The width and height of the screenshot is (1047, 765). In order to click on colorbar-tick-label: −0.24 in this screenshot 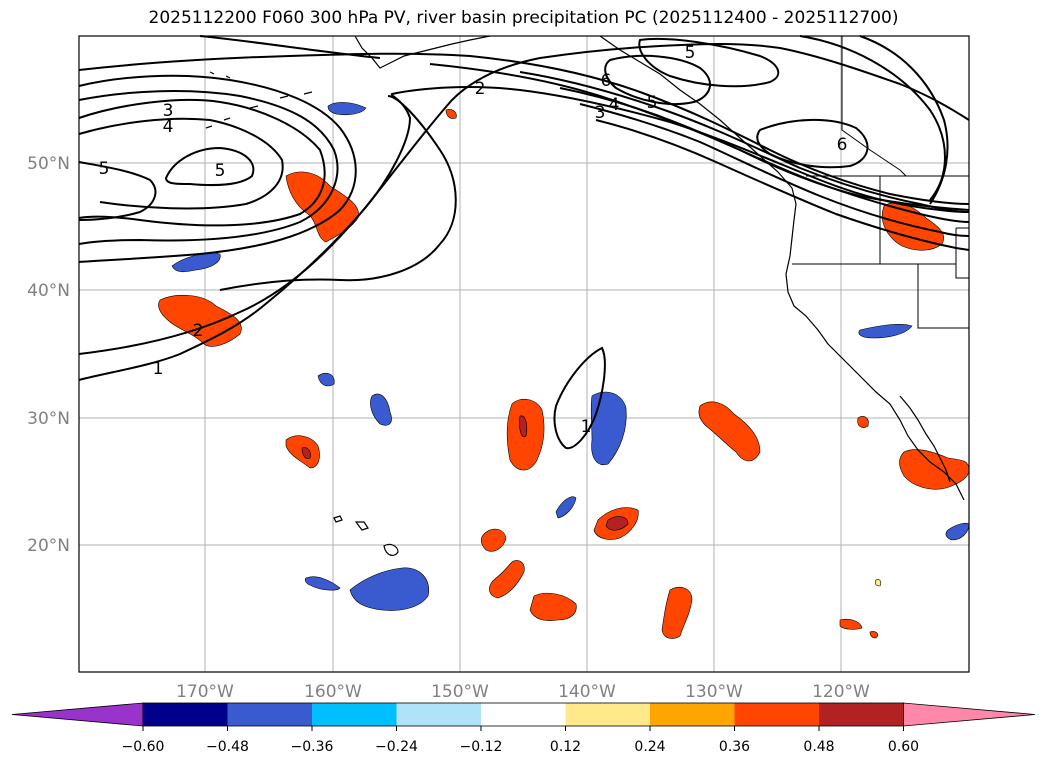, I will do `click(396, 747)`.